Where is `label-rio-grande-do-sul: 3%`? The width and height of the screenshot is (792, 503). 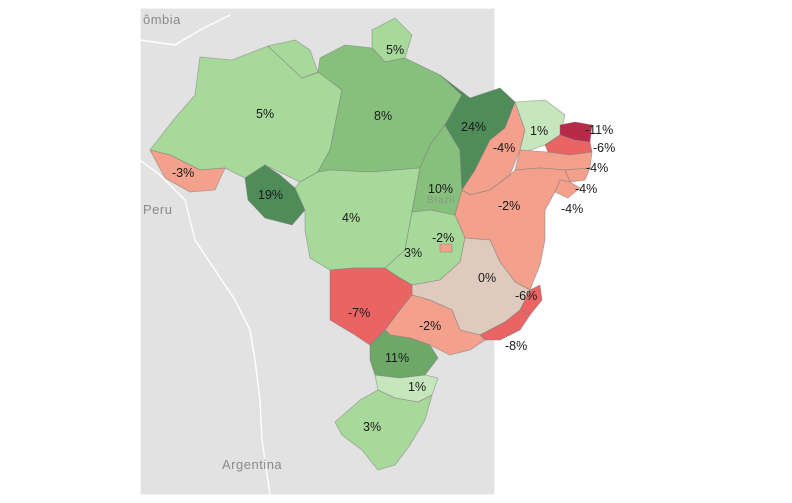 label-rio-grande-do-sul: 3% is located at coordinates (372, 427).